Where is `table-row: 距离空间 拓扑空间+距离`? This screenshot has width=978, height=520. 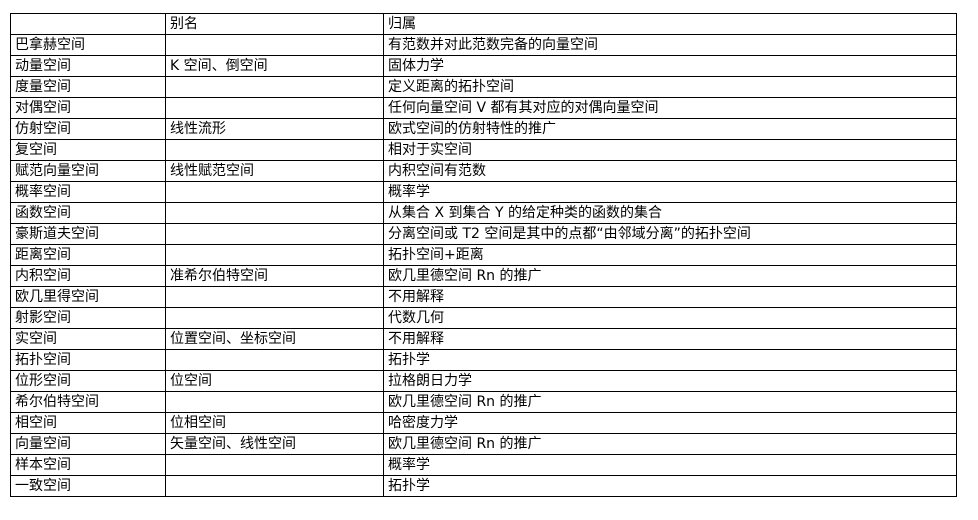 table-row: 距离空间 拓扑空间+距离 is located at coordinates (483, 255).